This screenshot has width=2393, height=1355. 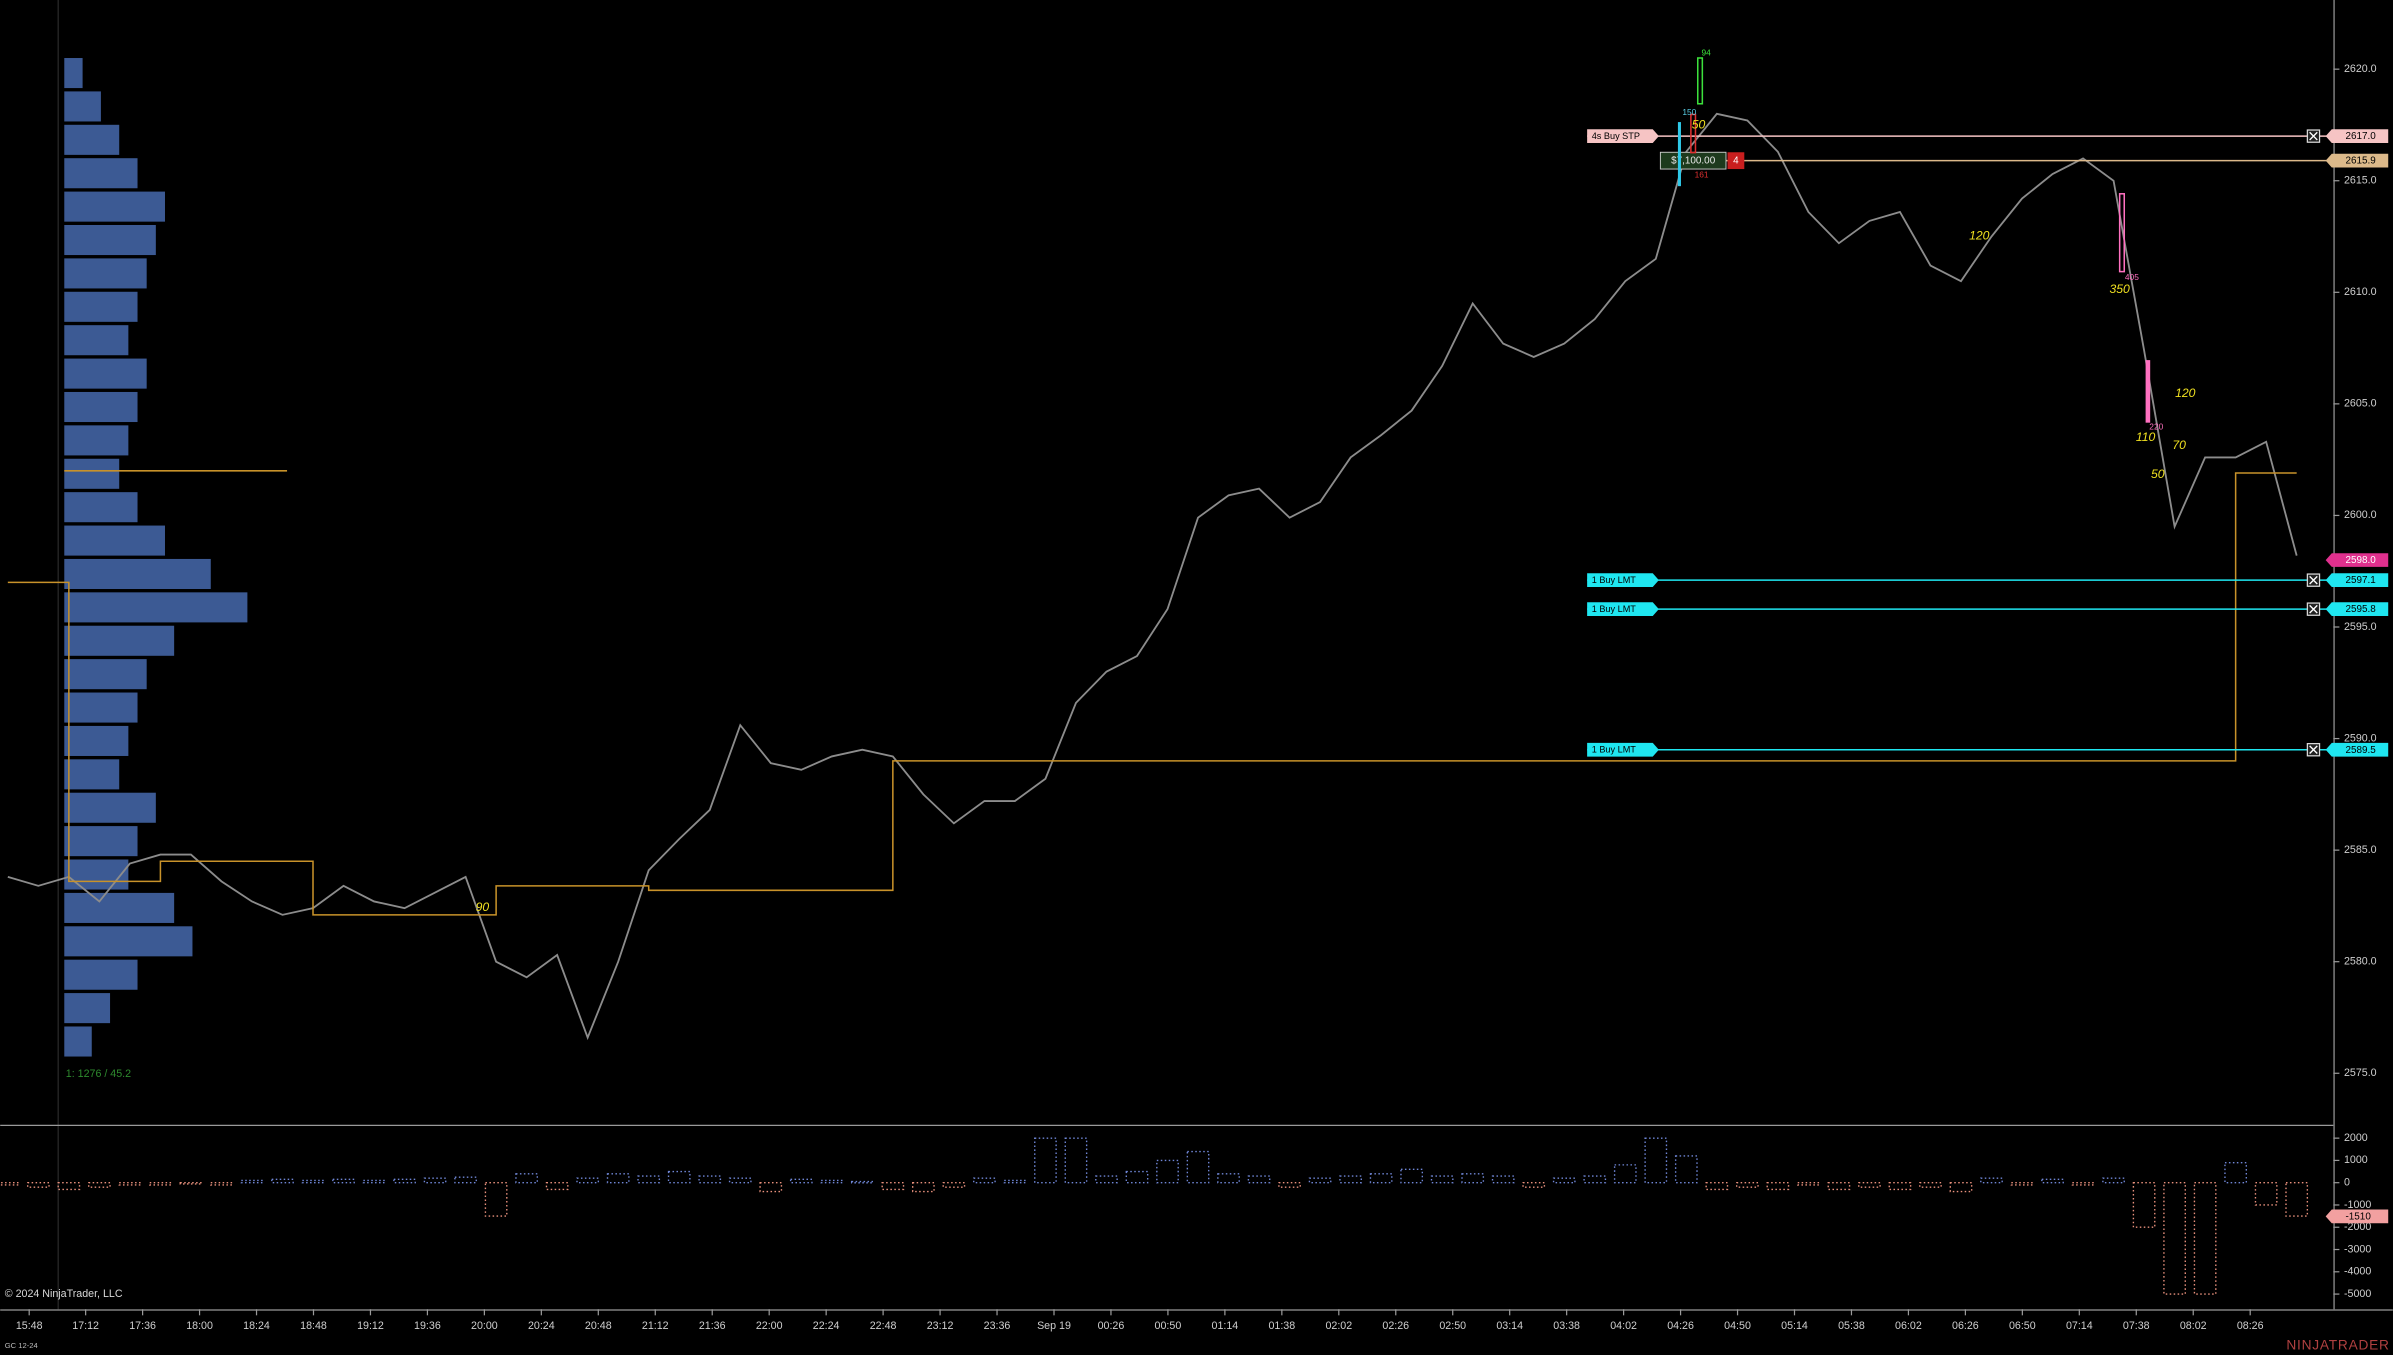 What do you see at coordinates (1395, 1326) in the screenshot?
I see `x-tick-label: 02:26` at bounding box center [1395, 1326].